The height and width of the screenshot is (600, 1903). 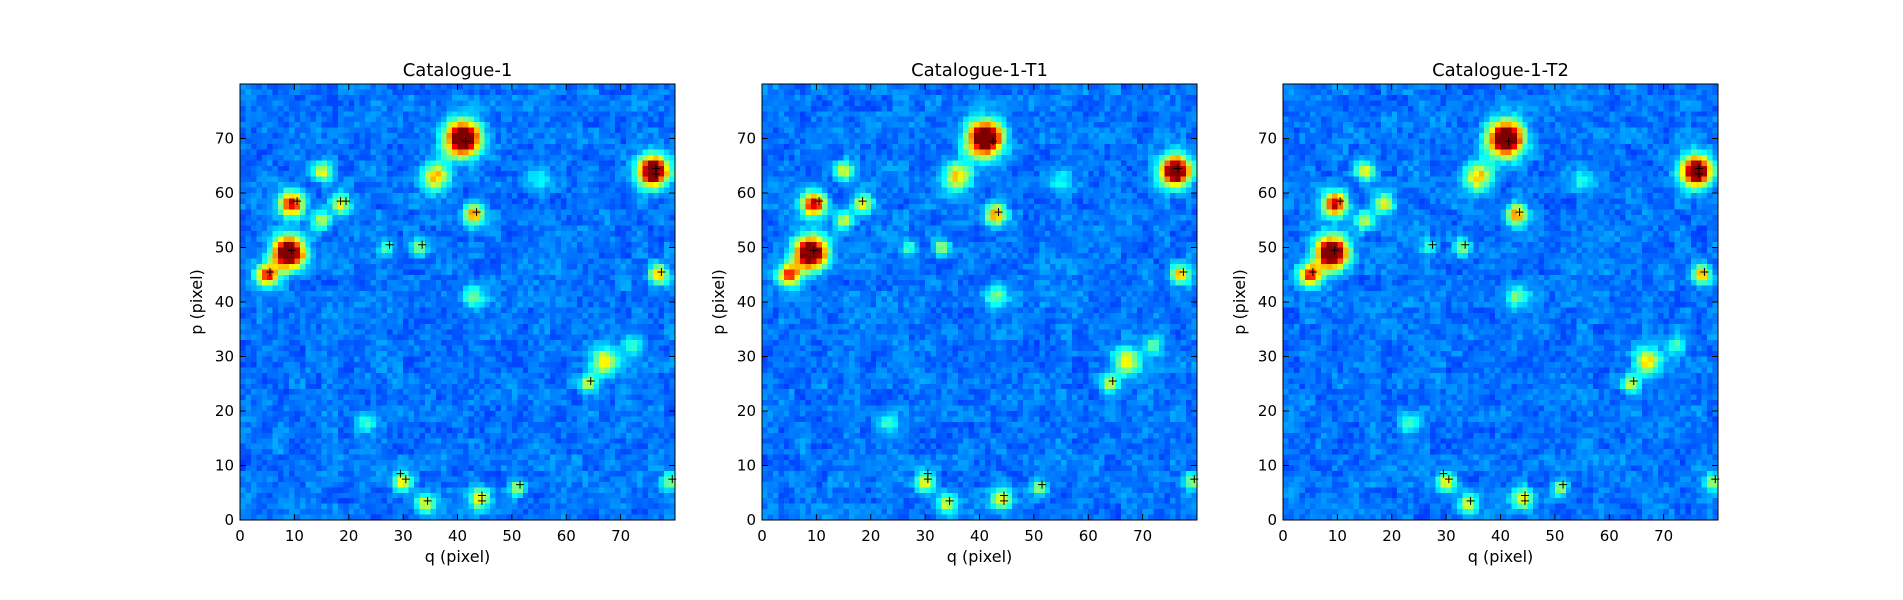 I want to click on panel-title: Catalogue-1-T1, so click(x=979, y=70).